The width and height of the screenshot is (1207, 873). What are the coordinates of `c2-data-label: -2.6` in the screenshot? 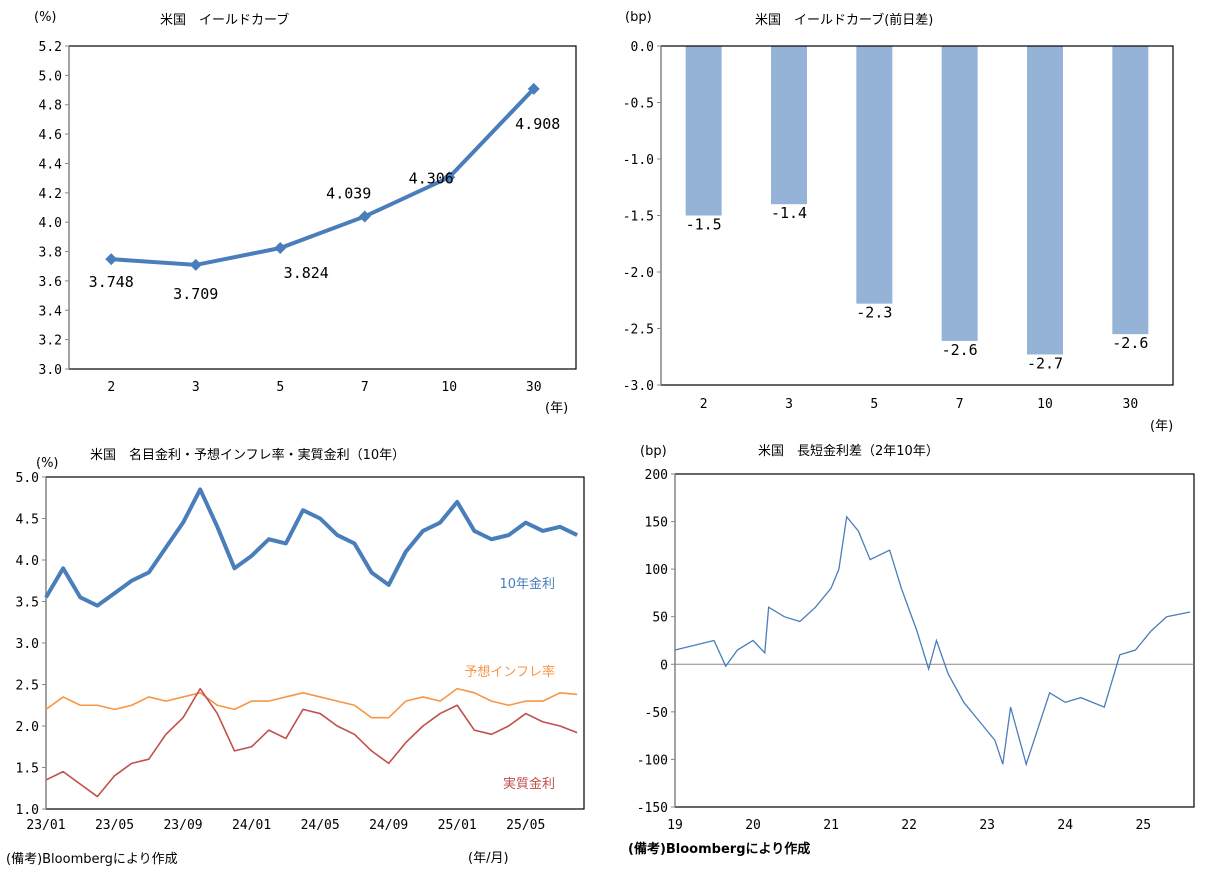 It's located at (960, 350).